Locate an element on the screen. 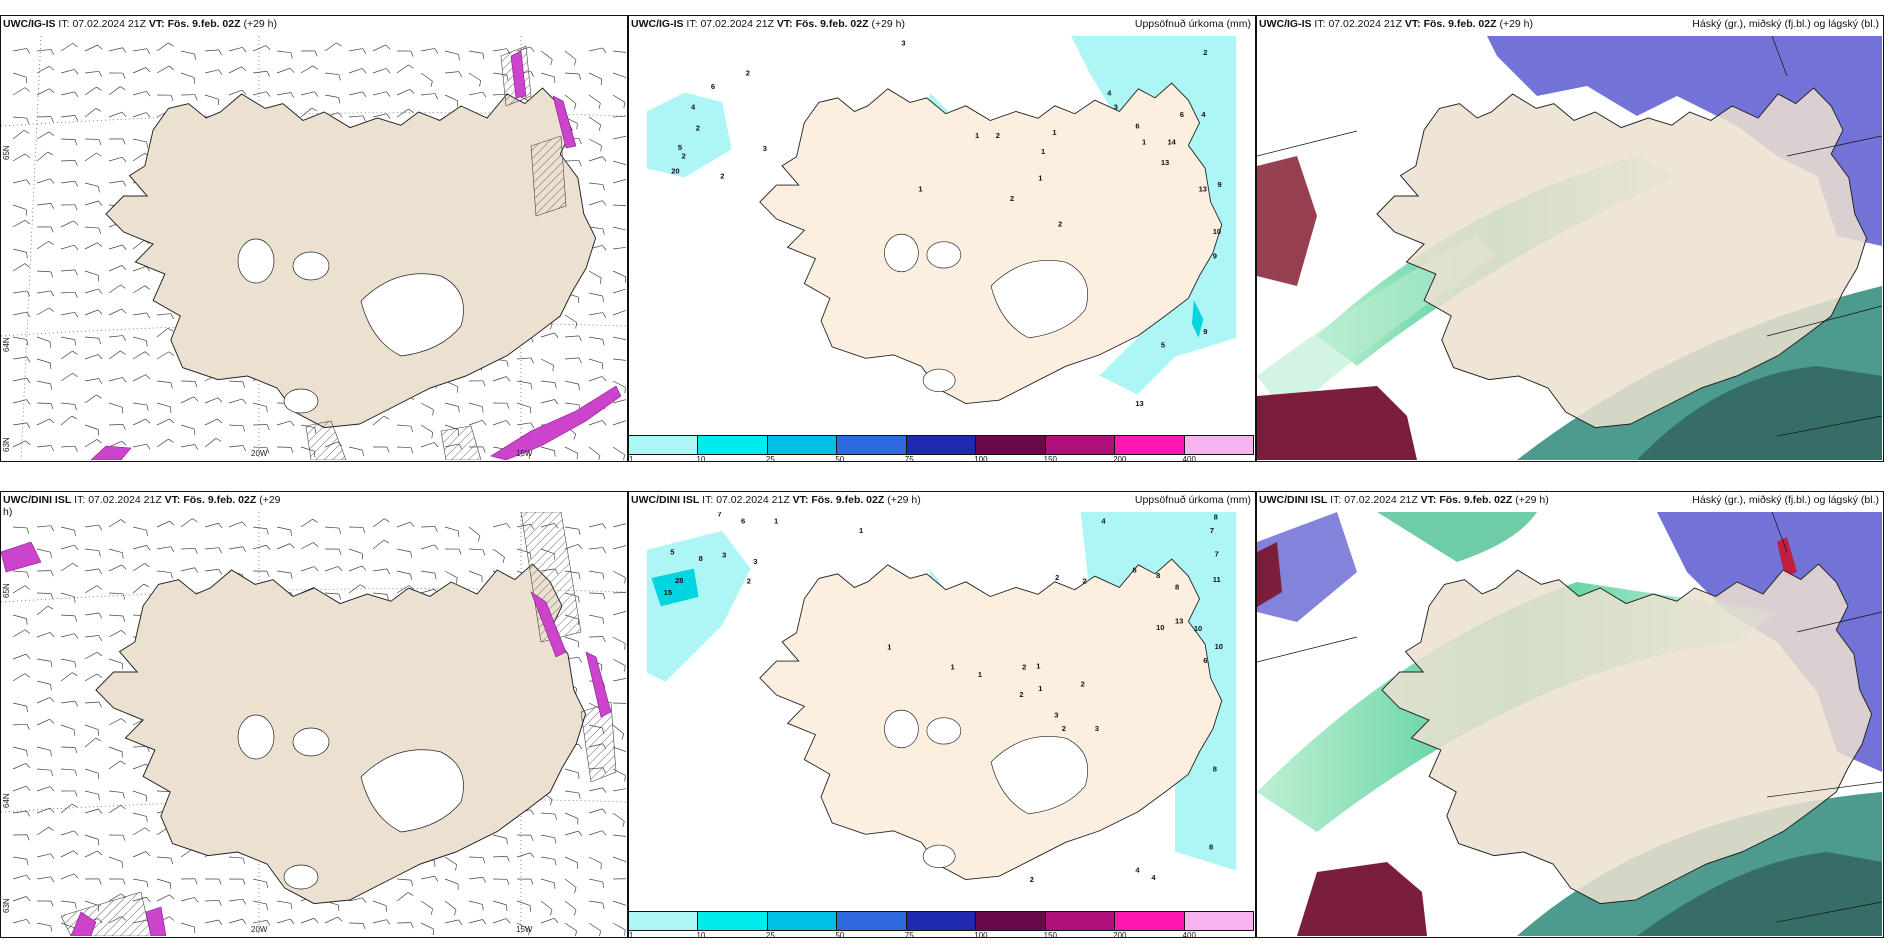  precip-value: 6 is located at coordinates (1137, 125).